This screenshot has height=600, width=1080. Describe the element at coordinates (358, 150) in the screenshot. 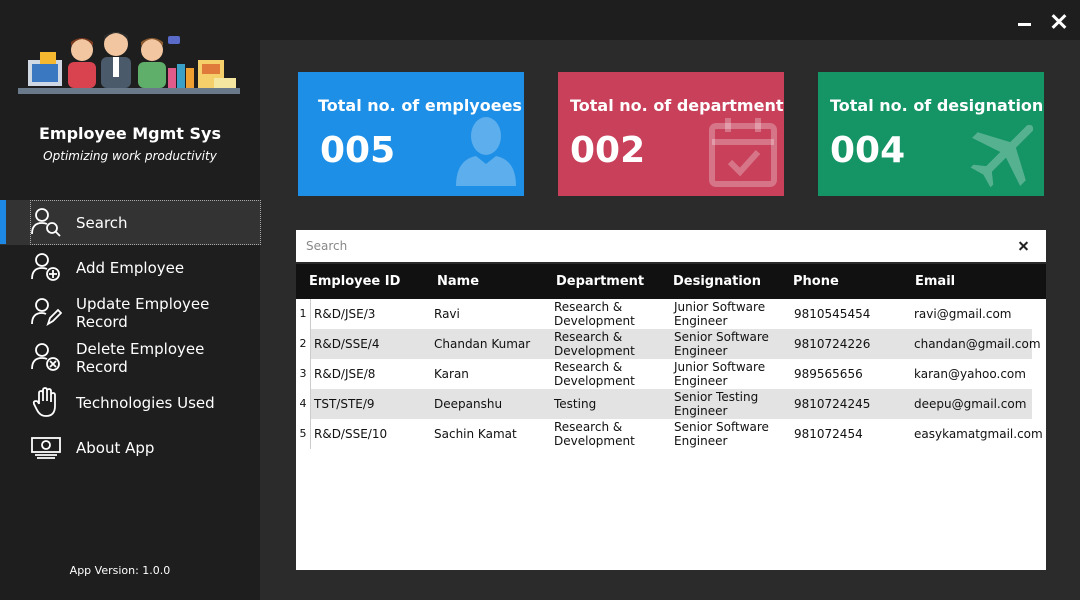

I see `card-value: 005` at that location.